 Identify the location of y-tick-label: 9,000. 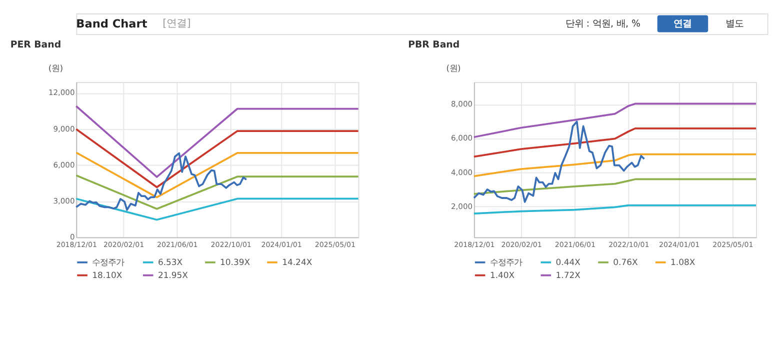
(64, 129).